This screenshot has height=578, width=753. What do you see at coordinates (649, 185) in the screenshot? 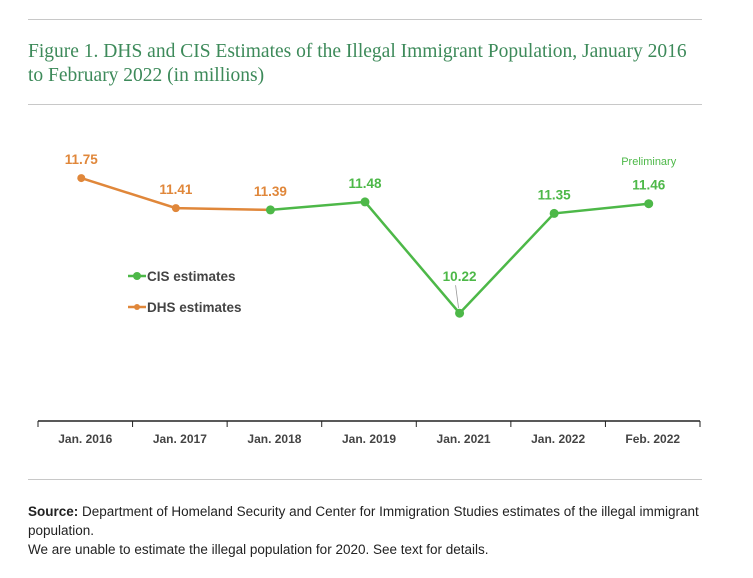
I see `data-label: 11.46` at bounding box center [649, 185].